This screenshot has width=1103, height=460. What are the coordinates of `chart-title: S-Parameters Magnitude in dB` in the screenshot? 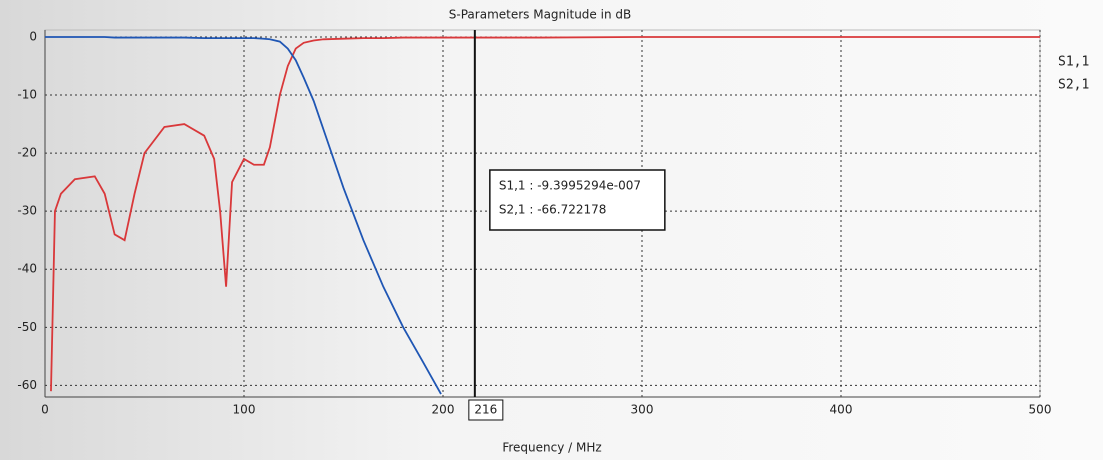 It's located at (540, 15).